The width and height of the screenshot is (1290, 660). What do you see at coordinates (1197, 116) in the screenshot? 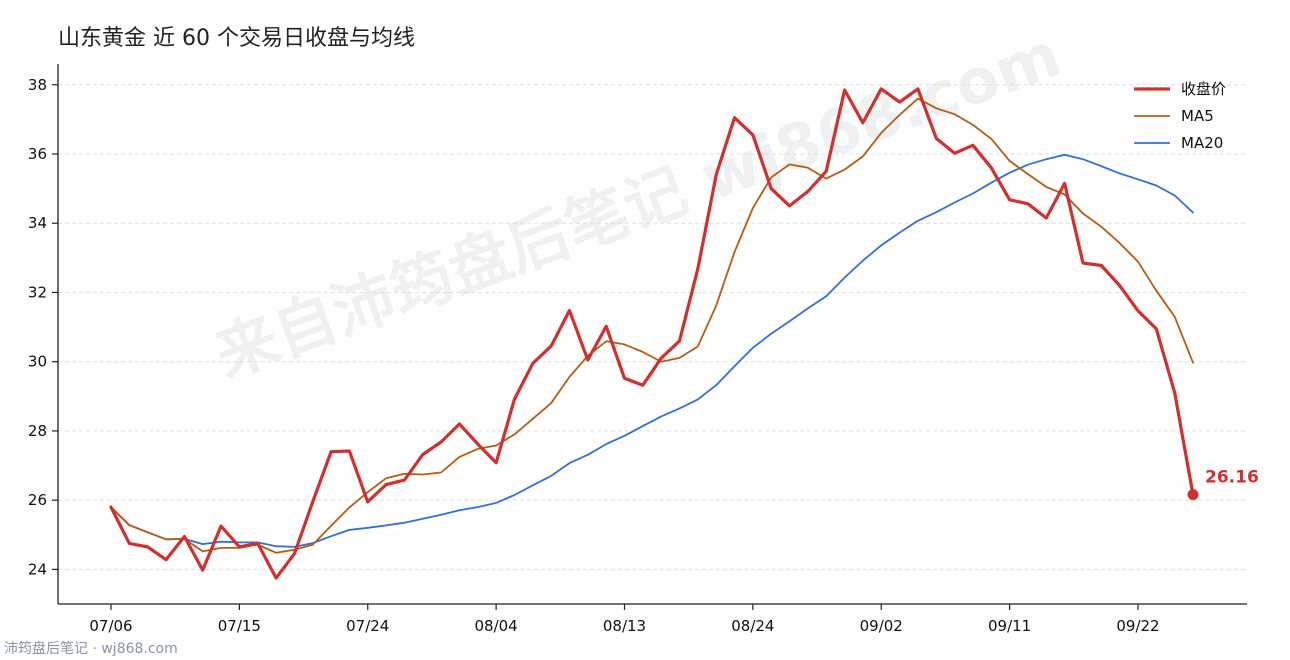
I see `legend-label-ma5: MA5` at bounding box center [1197, 116].